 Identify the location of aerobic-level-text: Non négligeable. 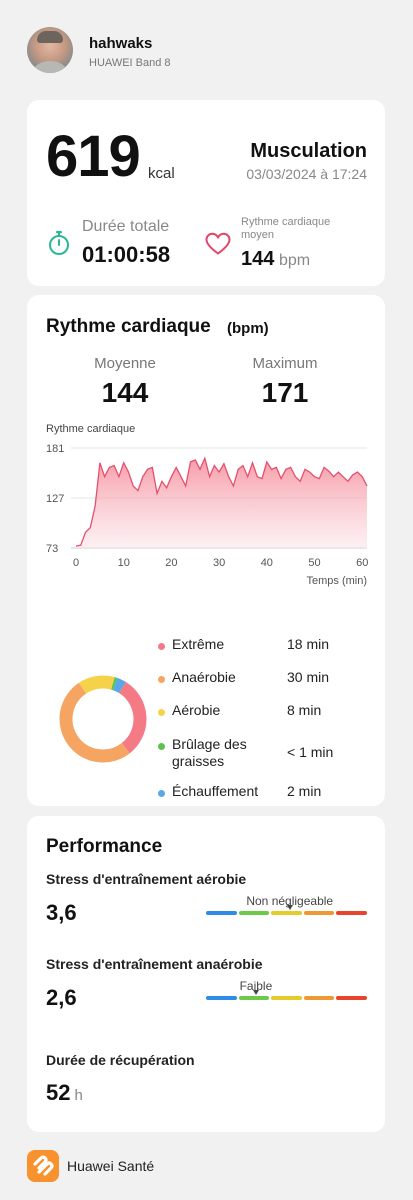
(290, 901).